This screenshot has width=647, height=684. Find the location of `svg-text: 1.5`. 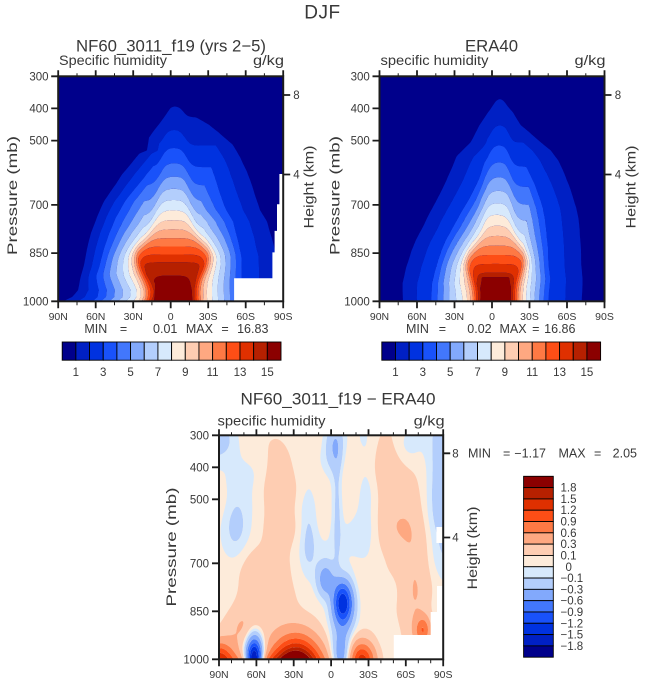

svg-text: 1.5 is located at coordinates (569, 500).